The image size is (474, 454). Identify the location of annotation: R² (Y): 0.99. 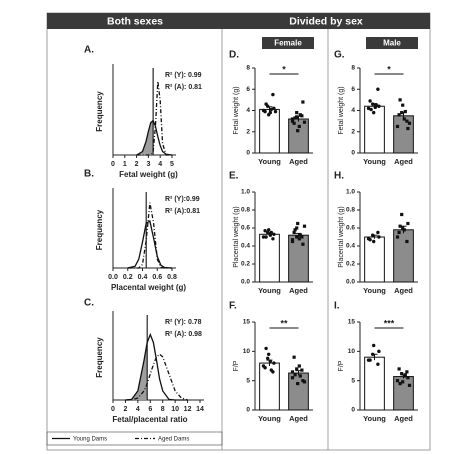
(183, 75).